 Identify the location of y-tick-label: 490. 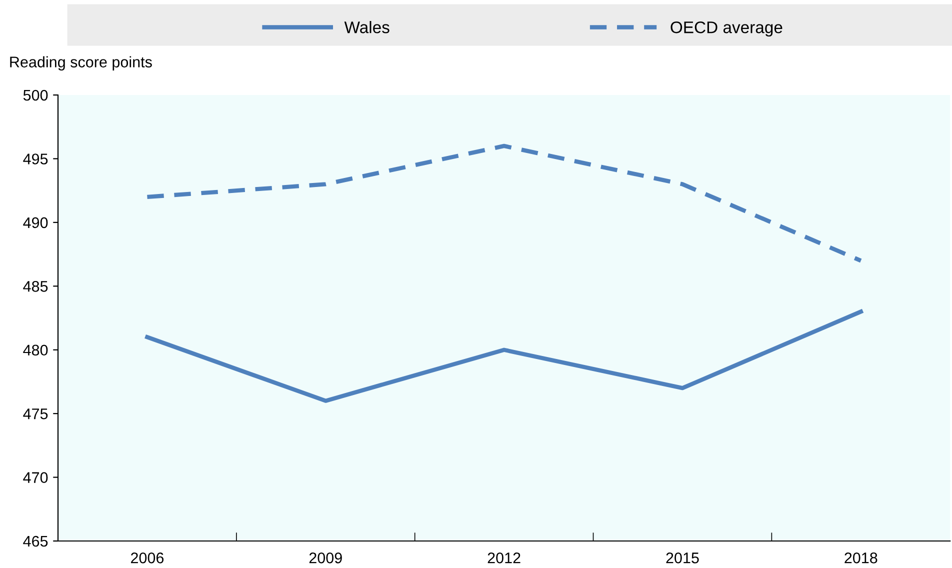
(35, 222).